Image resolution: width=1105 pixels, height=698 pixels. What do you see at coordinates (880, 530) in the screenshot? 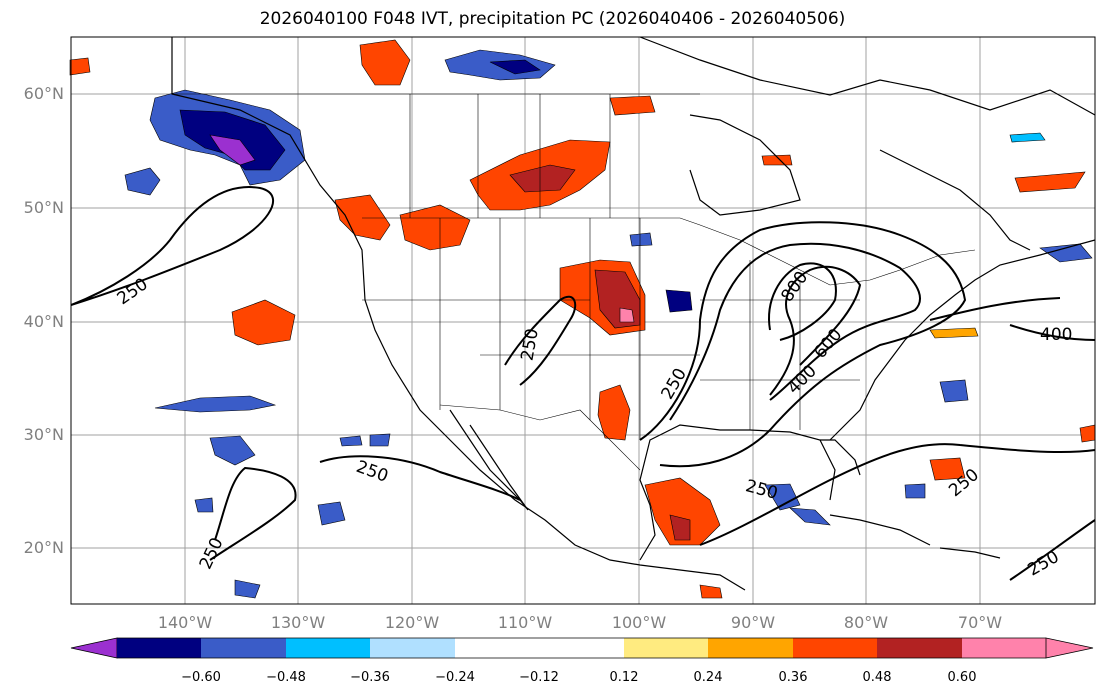
I see `coastline-cuba` at bounding box center [880, 530].